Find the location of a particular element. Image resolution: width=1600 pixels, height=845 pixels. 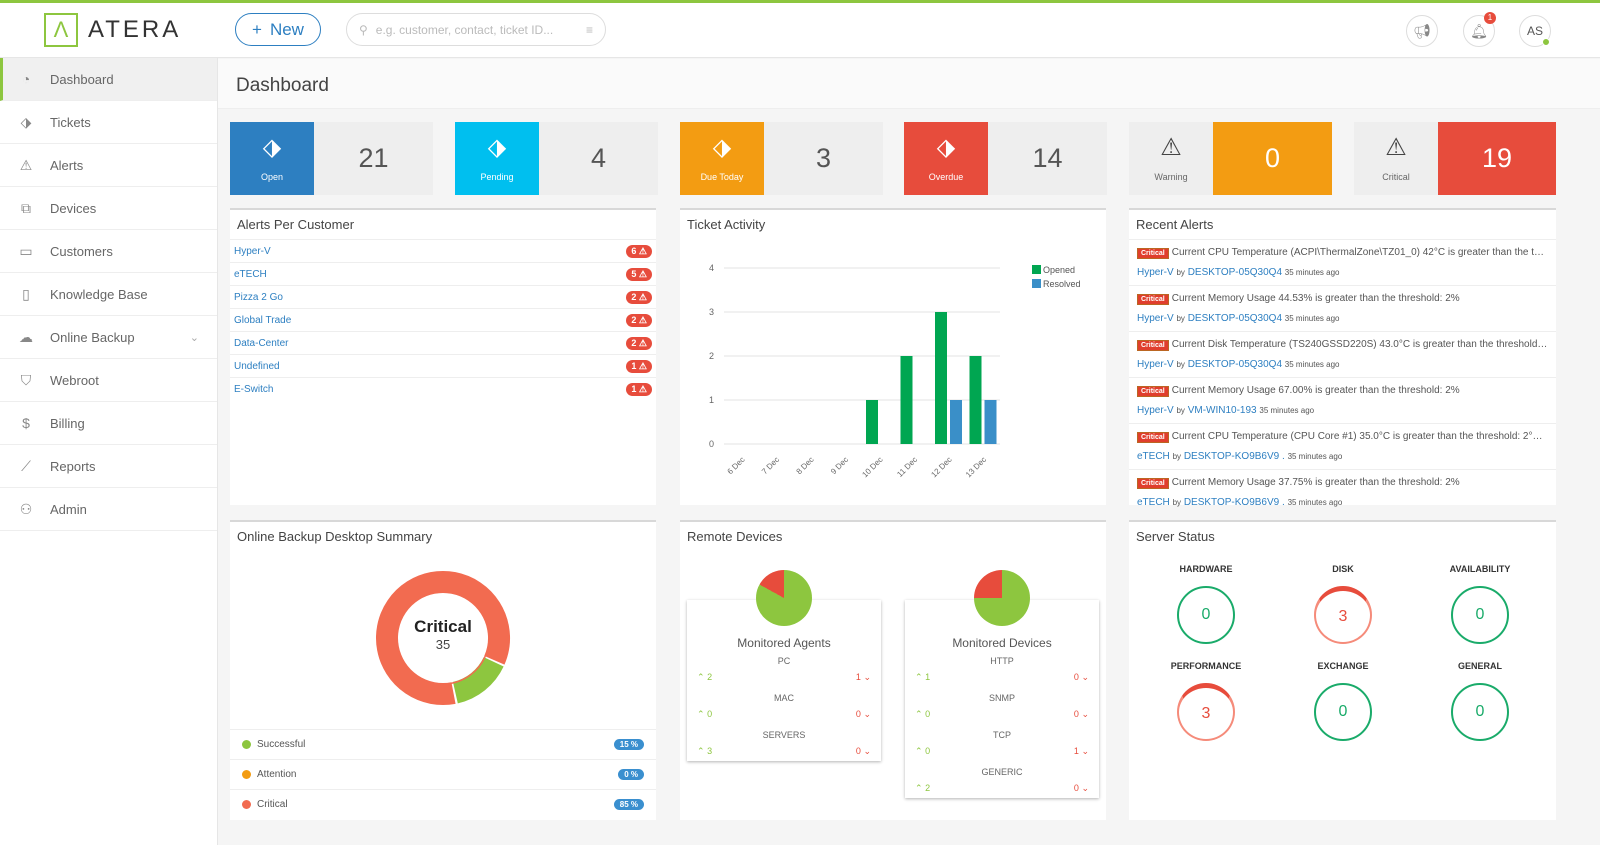

percent-badge: 0 % is located at coordinates (631, 774).